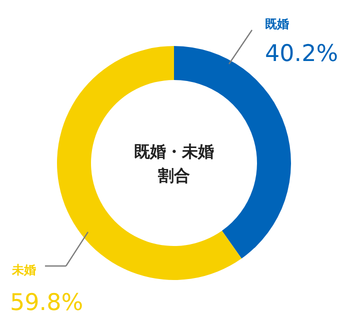 The height and width of the screenshot is (320, 350). I want to click on data-label: 40.2%, so click(301, 54).